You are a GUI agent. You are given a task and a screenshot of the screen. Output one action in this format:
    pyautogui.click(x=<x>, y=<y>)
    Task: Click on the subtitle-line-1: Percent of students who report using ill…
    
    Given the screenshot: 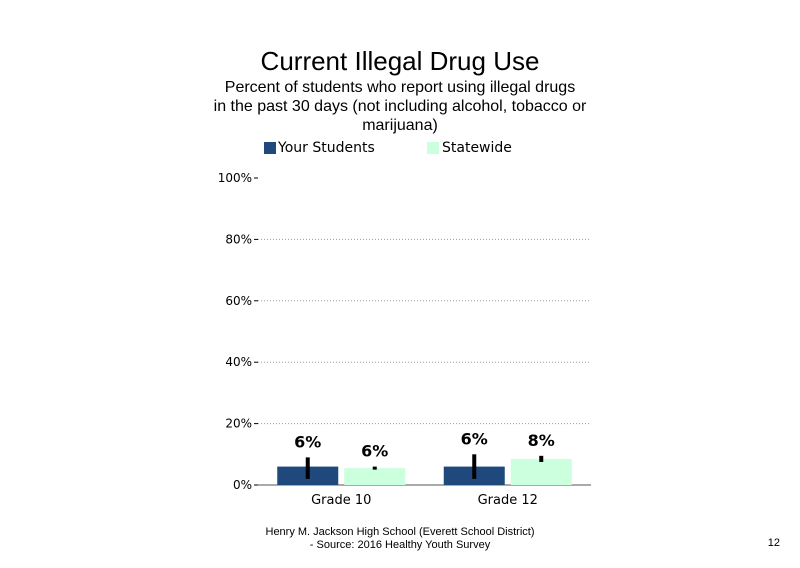 What is the action you would take?
    pyautogui.click(x=400, y=87)
    